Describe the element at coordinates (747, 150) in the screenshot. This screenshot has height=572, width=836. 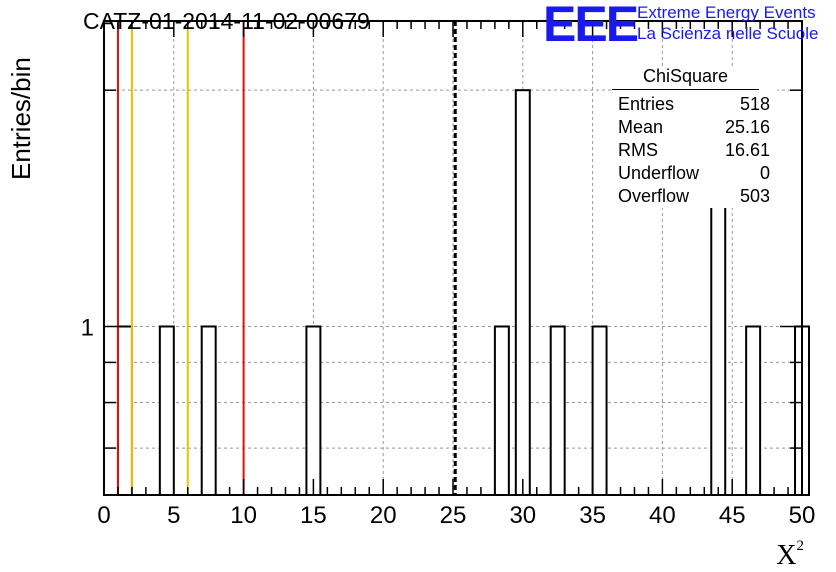
I see `stats-value: 16.61` at that location.